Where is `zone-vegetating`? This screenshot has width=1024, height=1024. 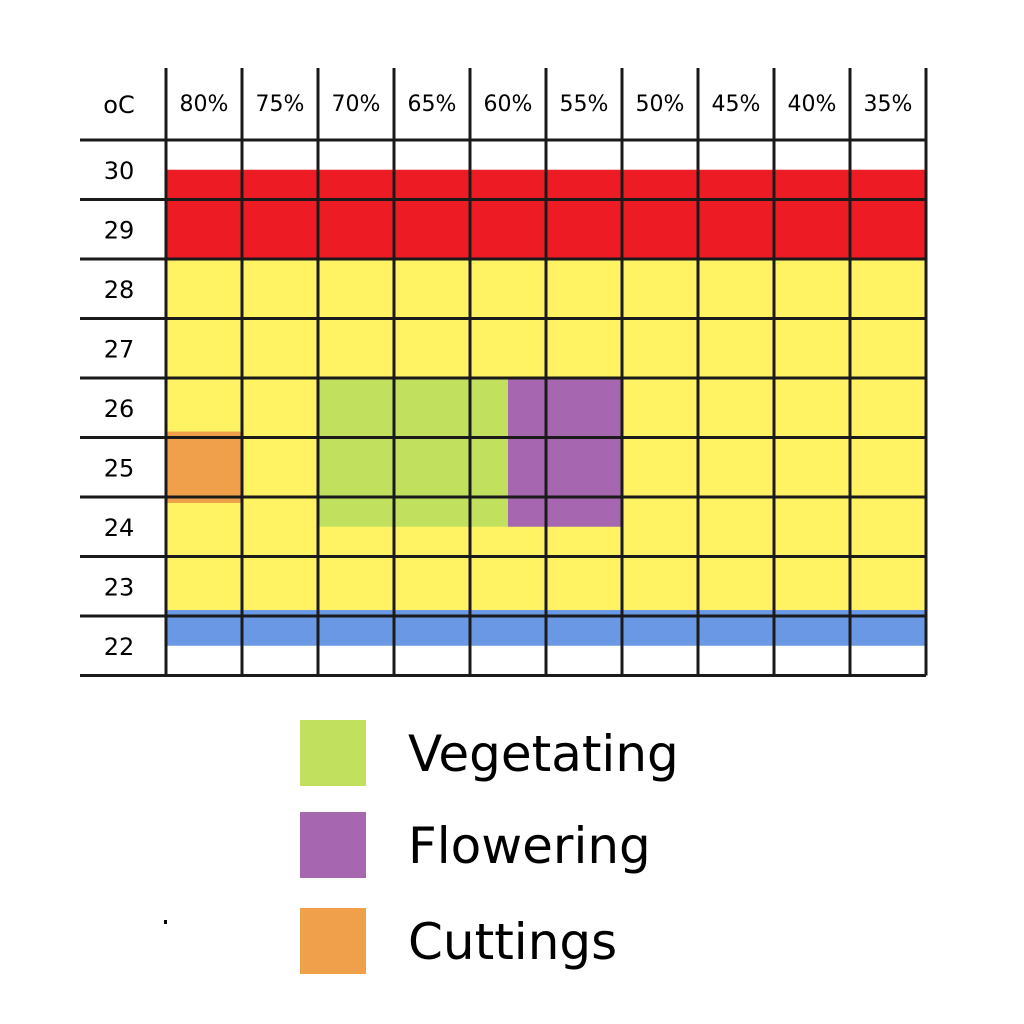
zone-vegetating is located at coordinates (413, 452).